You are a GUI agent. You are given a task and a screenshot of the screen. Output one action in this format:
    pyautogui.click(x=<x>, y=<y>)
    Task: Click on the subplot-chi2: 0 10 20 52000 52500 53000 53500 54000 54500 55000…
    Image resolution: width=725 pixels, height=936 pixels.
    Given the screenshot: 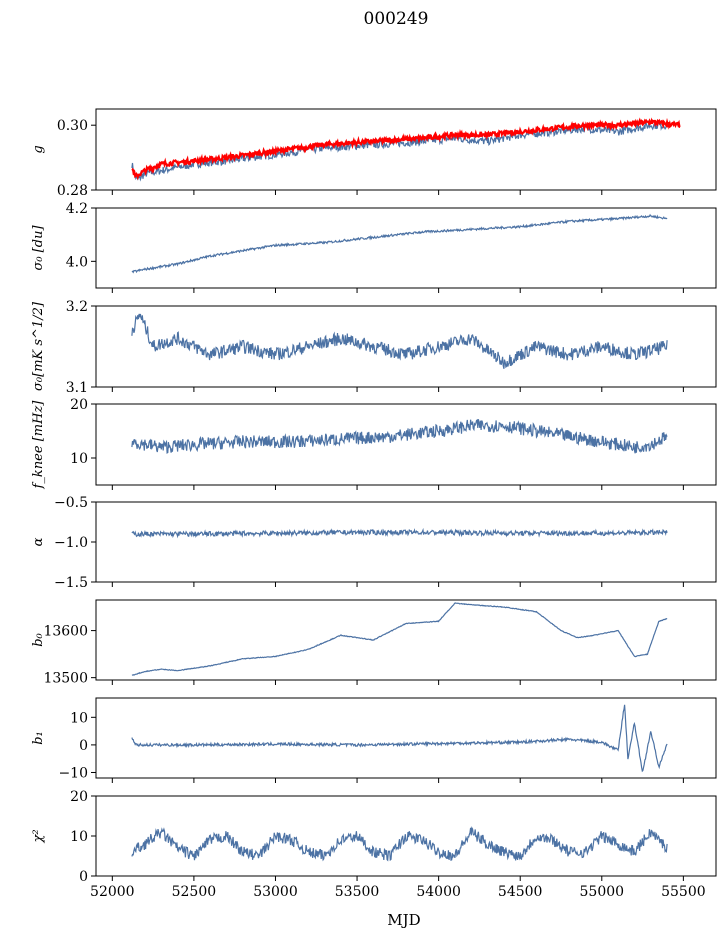 What is the action you would take?
    pyautogui.click(x=374, y=844)
    